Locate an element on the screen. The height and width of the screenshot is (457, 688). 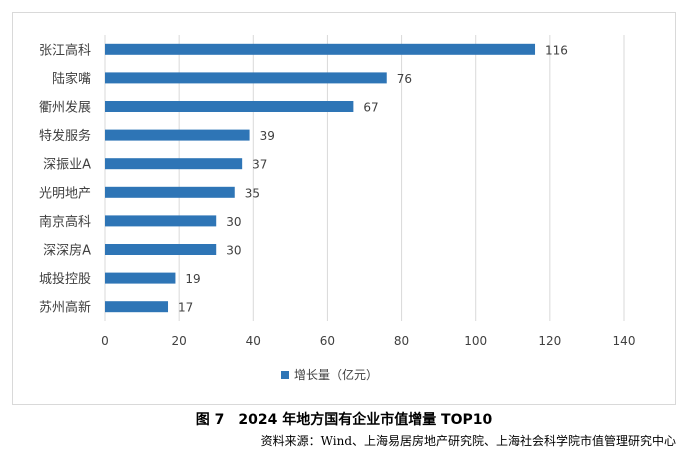
category-label: 张江高科 is located at coordinates (65, 50).